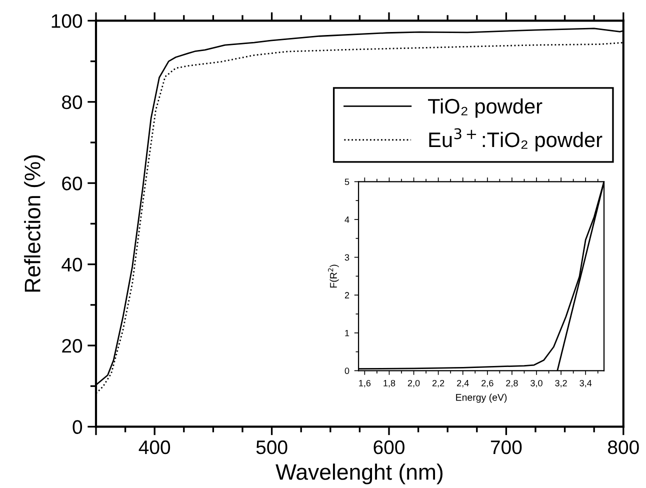 The width and height of the screenshot is (646, 488). I want to click on x-tick-label: 500, so click(272, 447).